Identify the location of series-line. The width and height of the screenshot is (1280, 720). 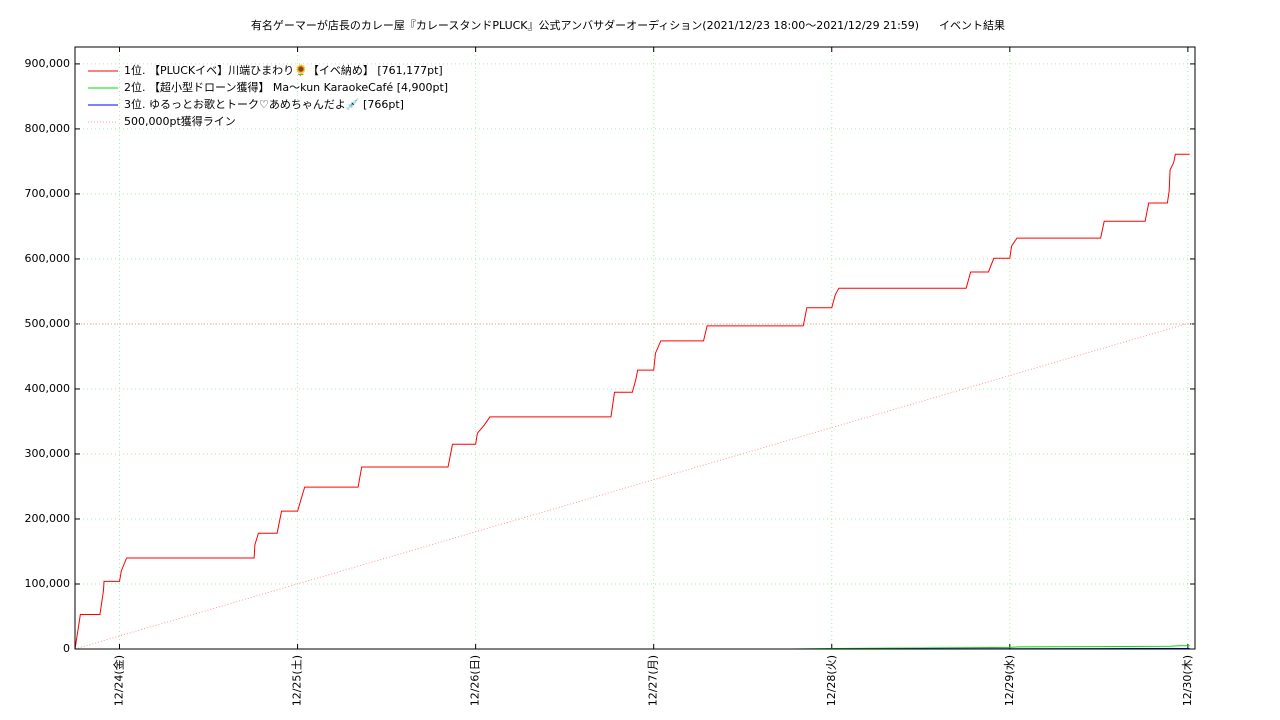
(990, 647).